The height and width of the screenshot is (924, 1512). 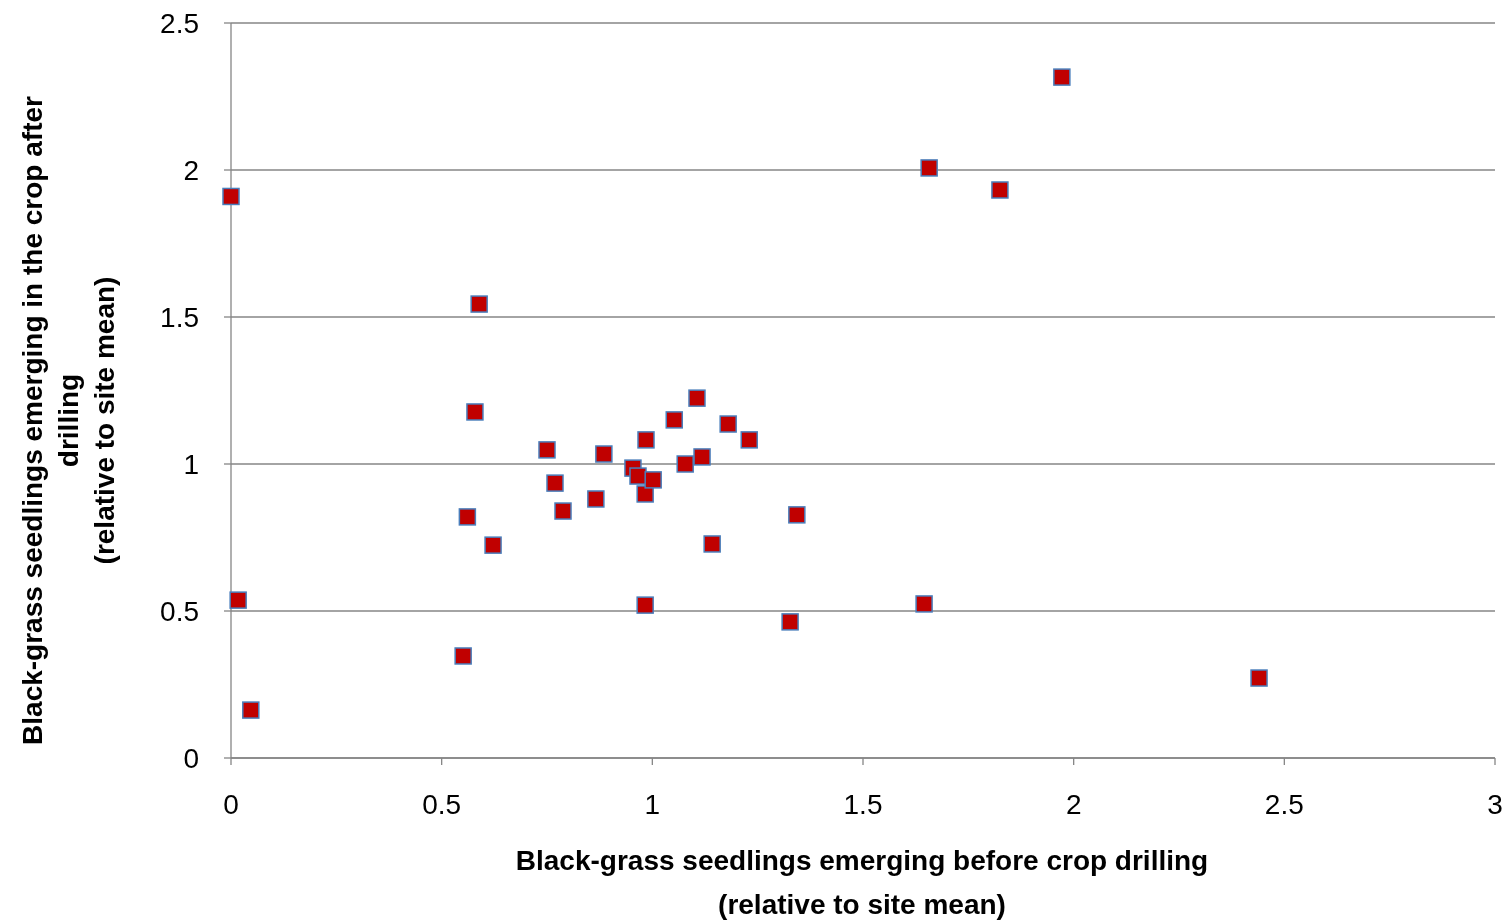 I want to click on x-tick-label: 1.5, so click(x=863, y=804).